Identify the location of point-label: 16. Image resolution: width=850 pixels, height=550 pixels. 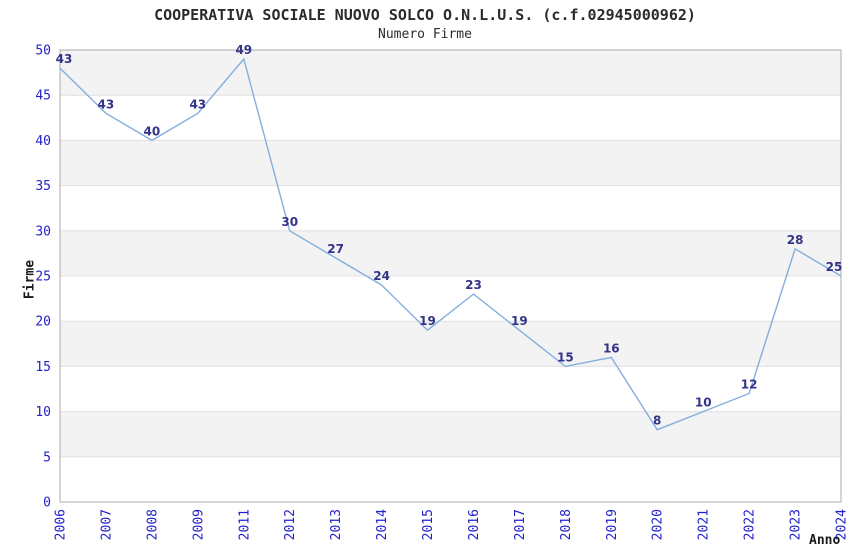
(611, 348).